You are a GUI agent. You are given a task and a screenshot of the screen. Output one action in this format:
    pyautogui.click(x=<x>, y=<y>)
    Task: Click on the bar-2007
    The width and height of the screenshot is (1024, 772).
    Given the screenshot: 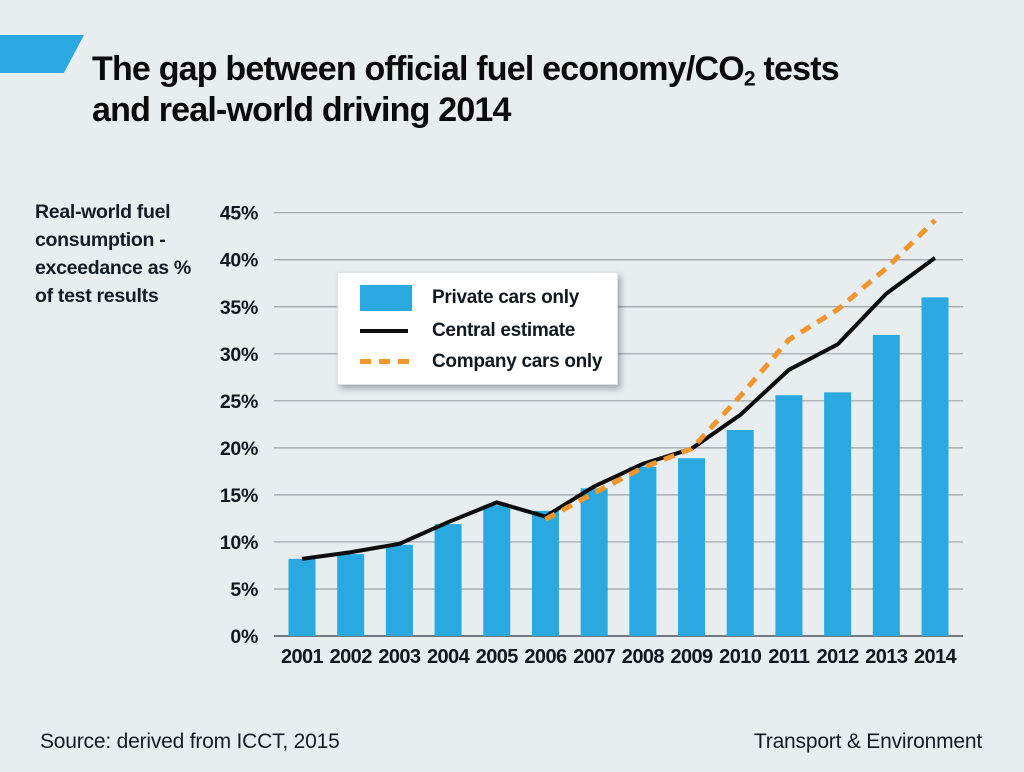 What is the action you would take?
    pyautogui.click(x=594, y=562)
    